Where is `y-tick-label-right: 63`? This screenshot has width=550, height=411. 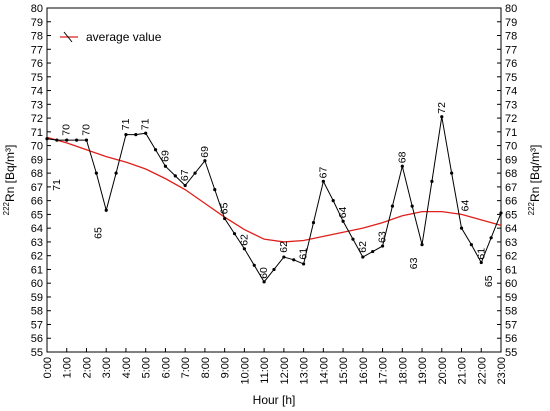 y-tick-label-right: 63 is located at coordinates (511, 243).